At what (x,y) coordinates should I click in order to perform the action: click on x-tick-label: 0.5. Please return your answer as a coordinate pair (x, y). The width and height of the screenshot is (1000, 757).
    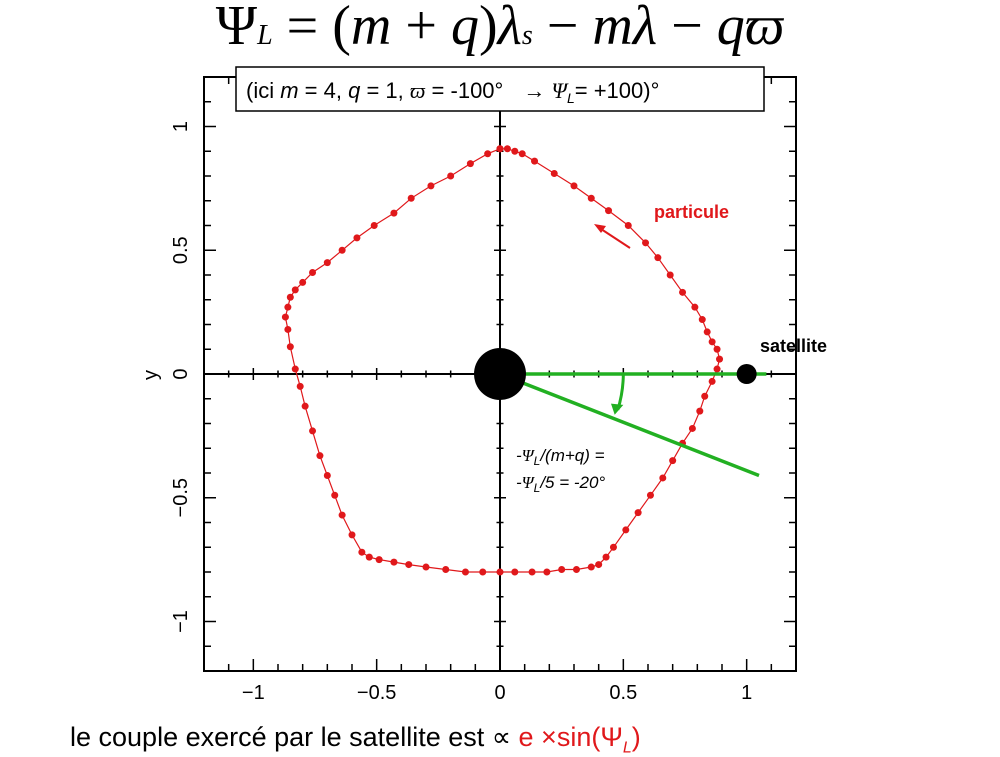
    Looking at the image, I should click on (623, 693).